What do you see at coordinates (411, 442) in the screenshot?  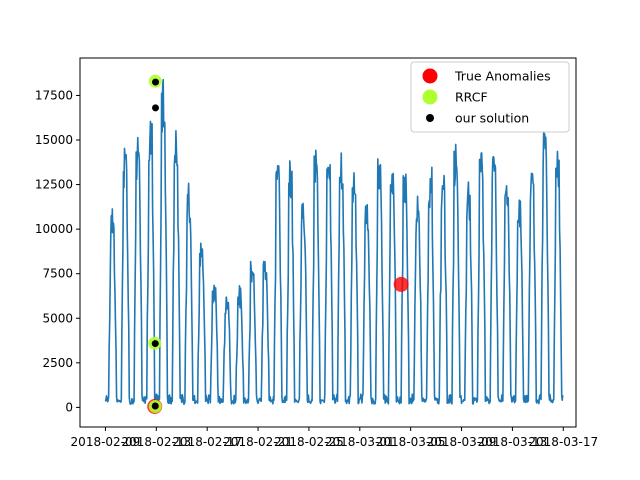 I see `x-tick-label: 2018-03-05` at bounding box center [411, 442].